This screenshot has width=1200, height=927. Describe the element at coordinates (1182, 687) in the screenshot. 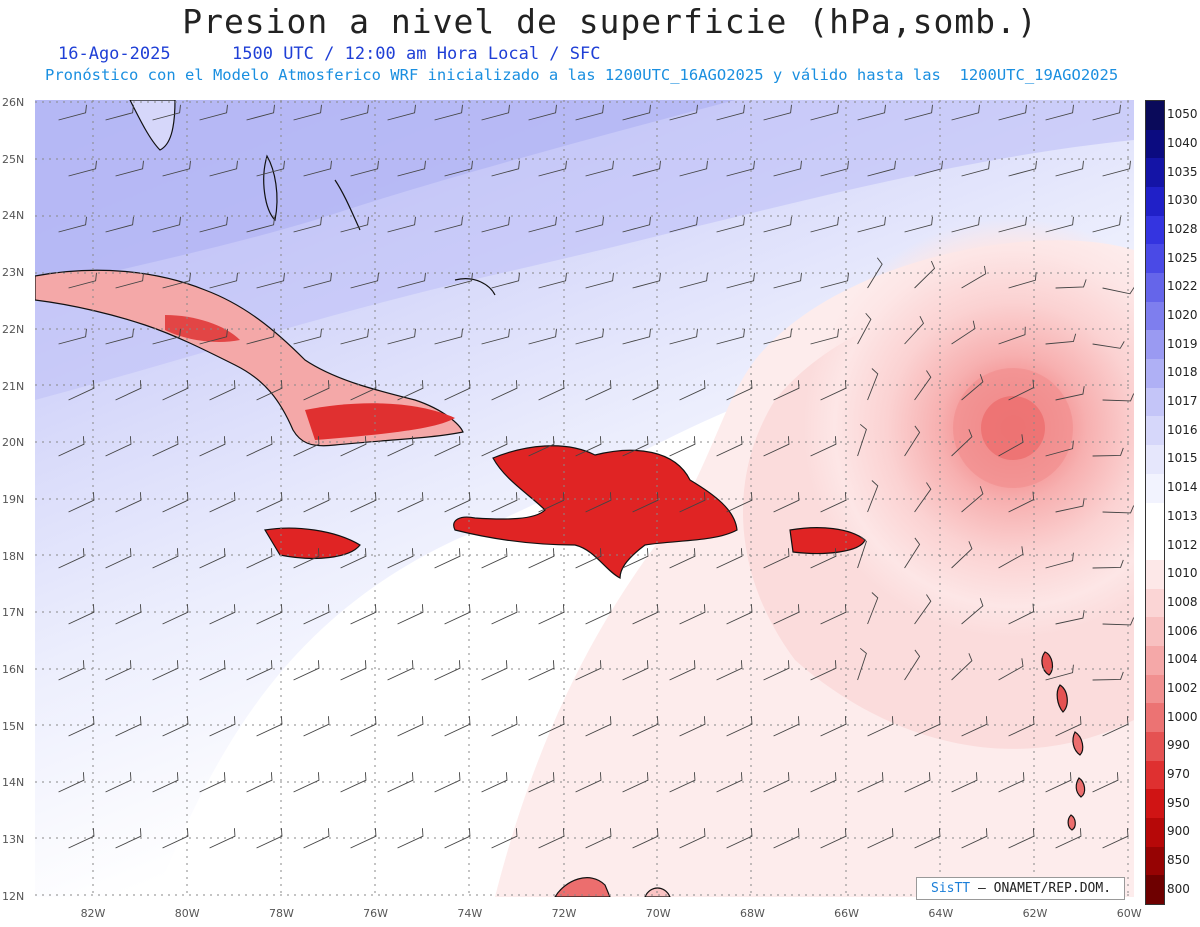

I see `colorbar-label: 1002` at that location.